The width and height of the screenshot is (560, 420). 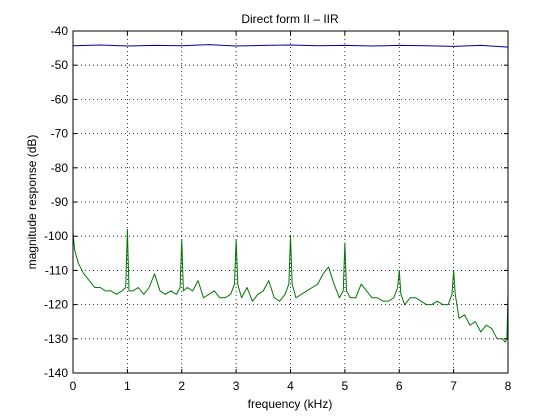 What do you see at coordinates (290, 19) in the screenshot?
I see `chart-title: Direct form II – IIR` at bounding box center [290, 19].